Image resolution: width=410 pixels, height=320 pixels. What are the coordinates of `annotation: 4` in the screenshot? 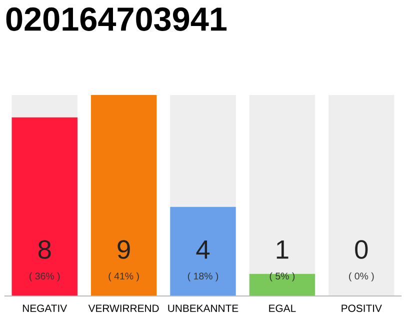 It's located at (203, 249).